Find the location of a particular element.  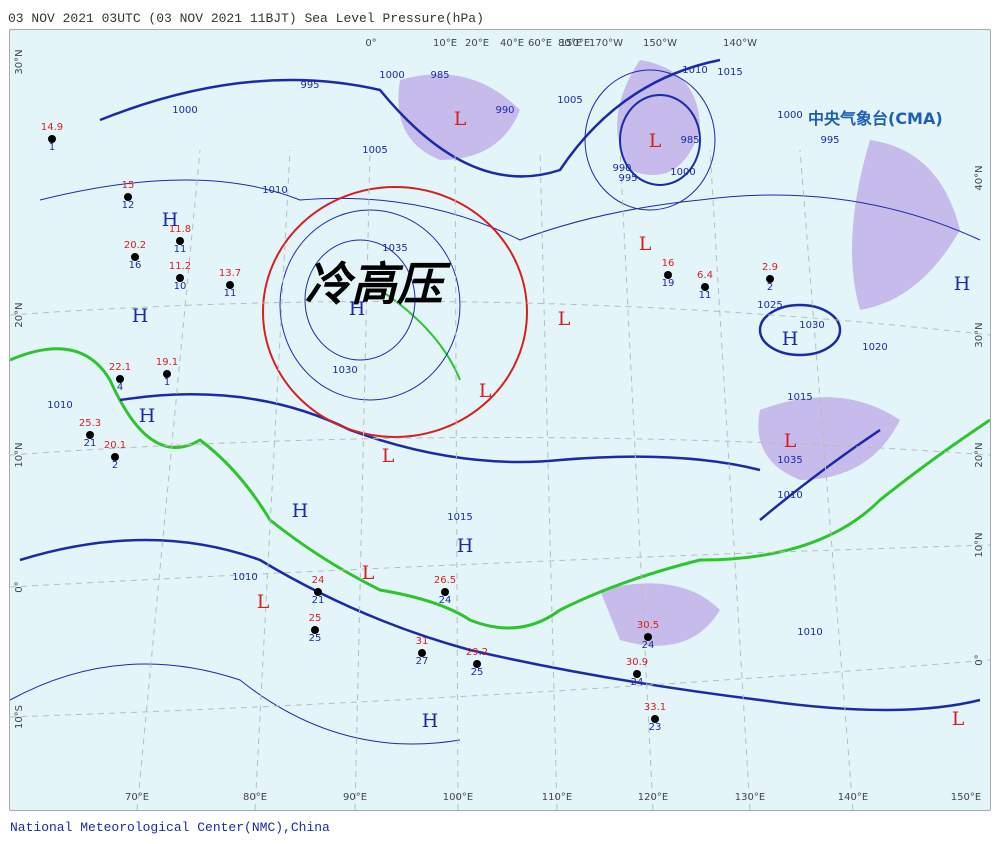

station-temp: 19.1 is located at coordinates (167, 362).